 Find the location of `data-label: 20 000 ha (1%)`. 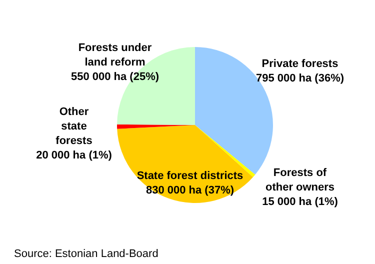

data-label: 20 000 ha (1%) is located at coordinates (74, 156).